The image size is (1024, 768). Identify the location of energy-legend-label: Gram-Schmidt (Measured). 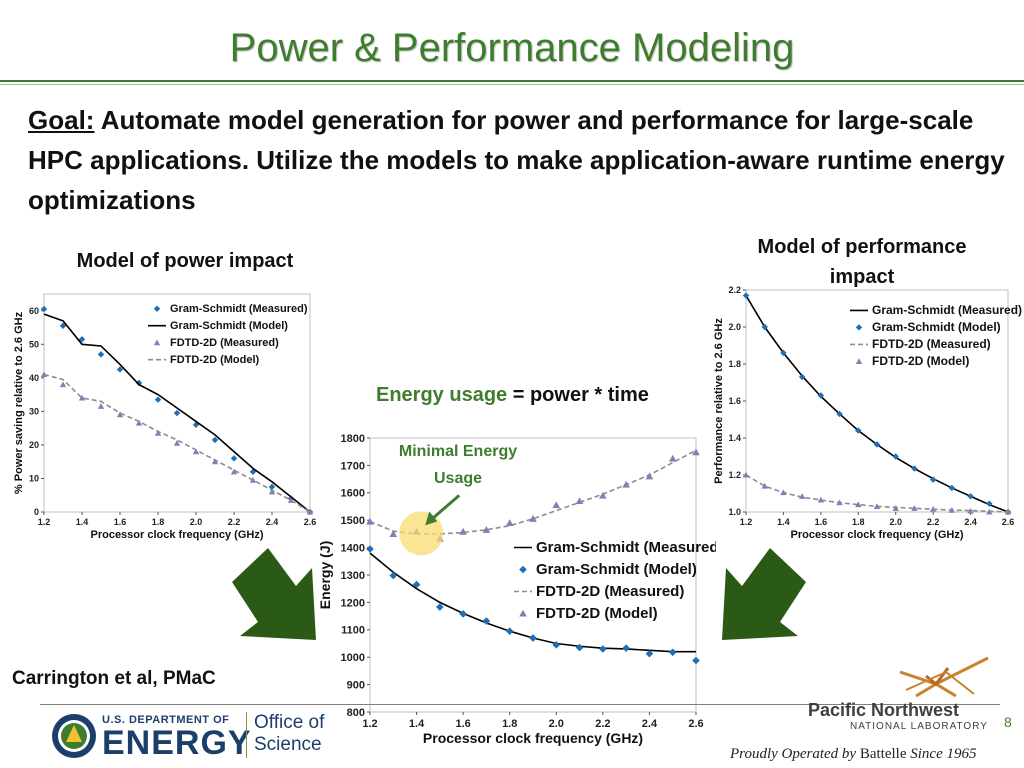
(626, 547).